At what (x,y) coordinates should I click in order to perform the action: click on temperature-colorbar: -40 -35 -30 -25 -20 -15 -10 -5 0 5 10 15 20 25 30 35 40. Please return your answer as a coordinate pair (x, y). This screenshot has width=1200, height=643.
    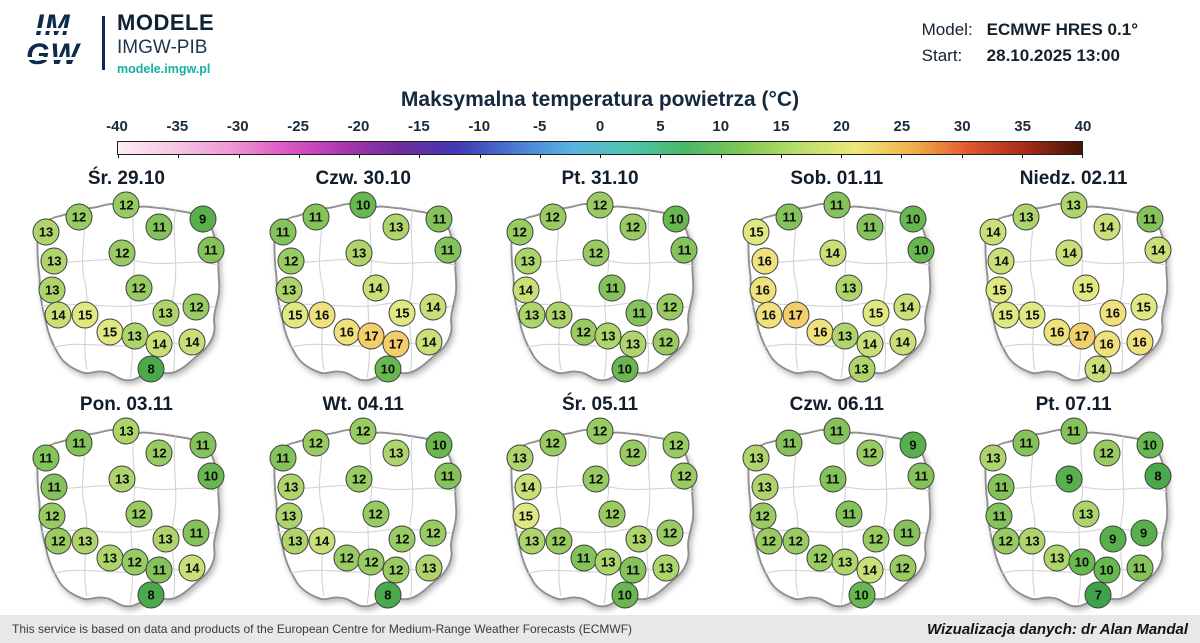
    Looking at the image, I should click on (598, 138).